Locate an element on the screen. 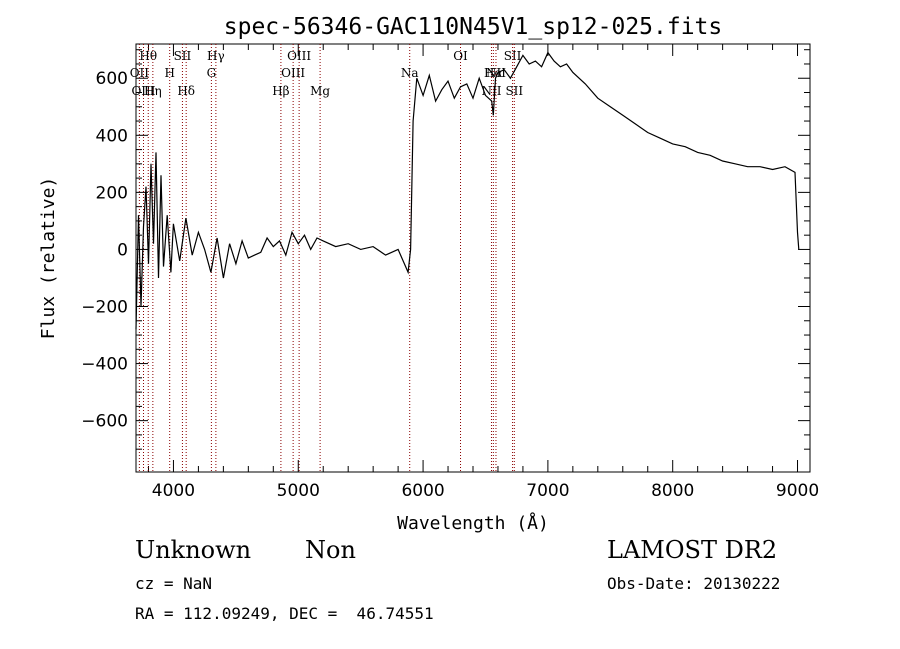 The width and height of the screenshot is (900, 649). y-tick-label: −200 is located at coordinates (104, 308).